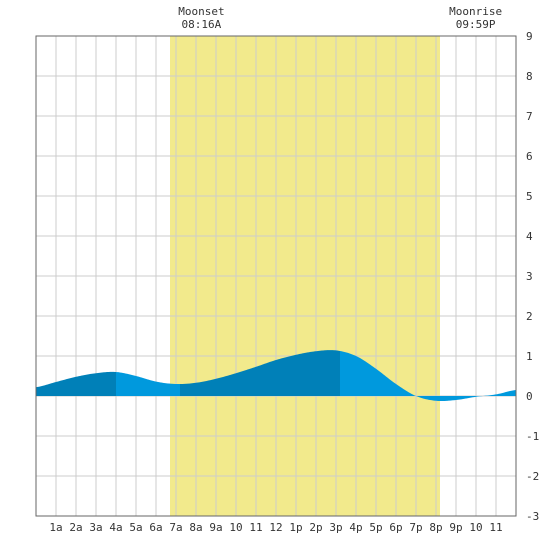  Describe the element at coordinates (532, 436) in the screenshot. I see `y-tick-label: -1` at that location.